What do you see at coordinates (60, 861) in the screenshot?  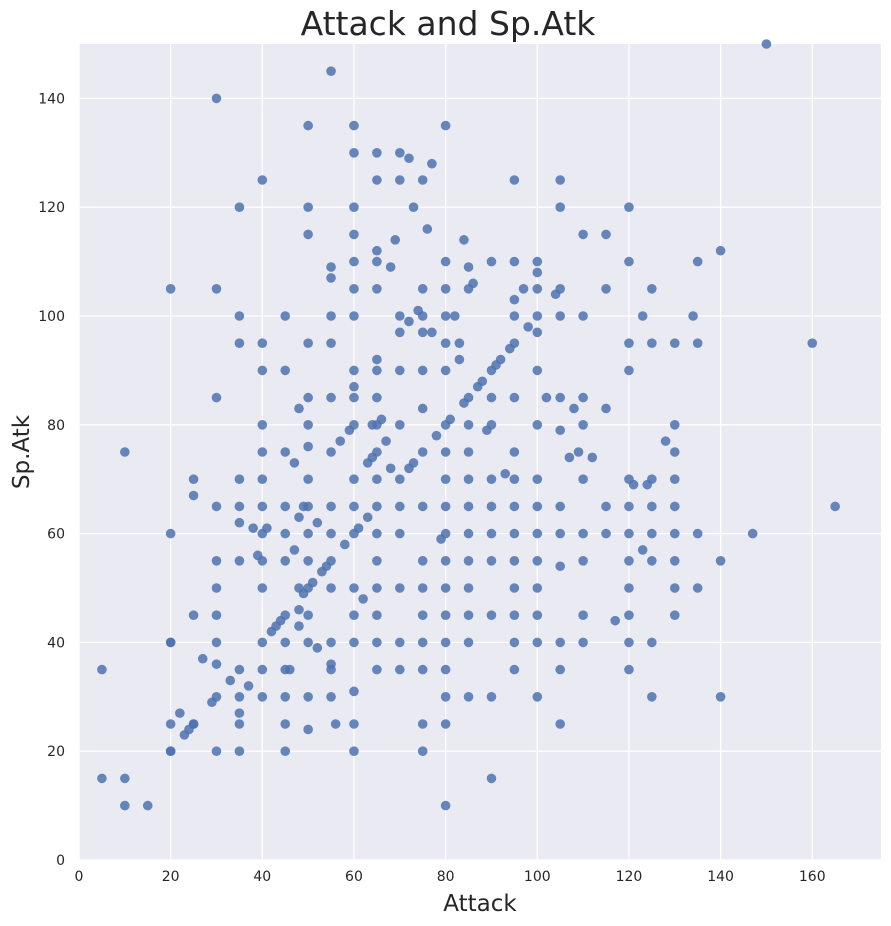 I see `y-tick-label: 0` at bounding box center [60, 861].